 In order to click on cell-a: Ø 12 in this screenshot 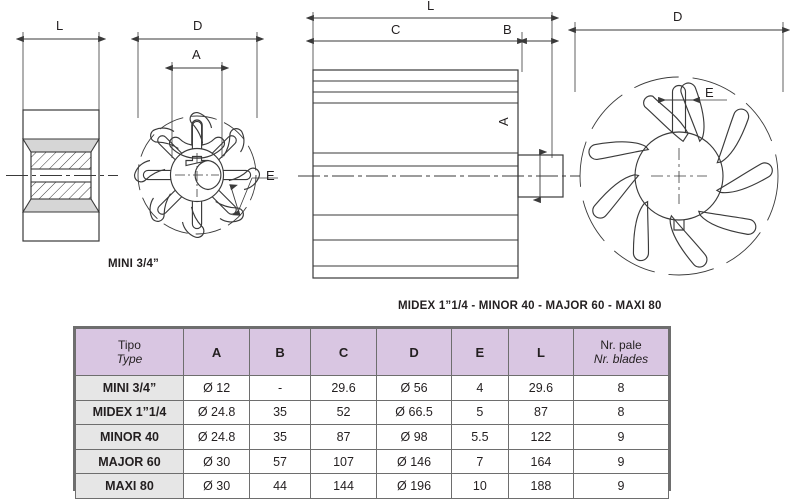, I will do `click(216, 388)`.